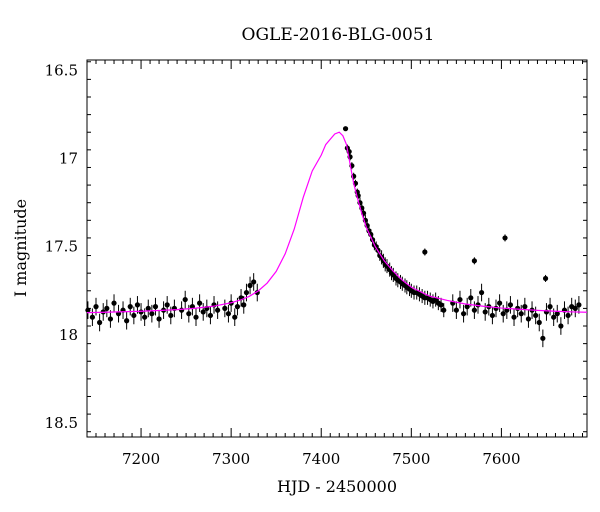 This screenshot has height=512, width=600. Describe the element at coordinates (231, 459) in the screenshot. I see `x-tick-label: 7300` at that location.